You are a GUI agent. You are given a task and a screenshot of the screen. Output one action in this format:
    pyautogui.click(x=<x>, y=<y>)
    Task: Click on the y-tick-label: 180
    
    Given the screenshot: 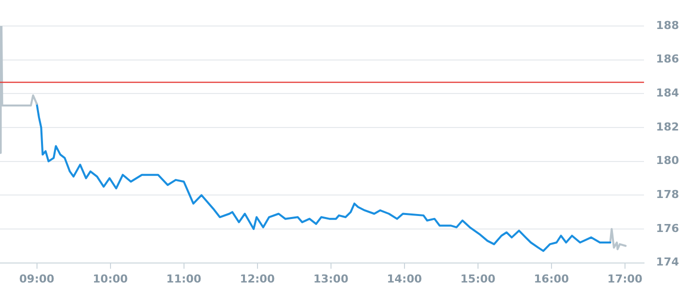 What is the action you would take?
    pyautogui.click(x=668, y=161)
    